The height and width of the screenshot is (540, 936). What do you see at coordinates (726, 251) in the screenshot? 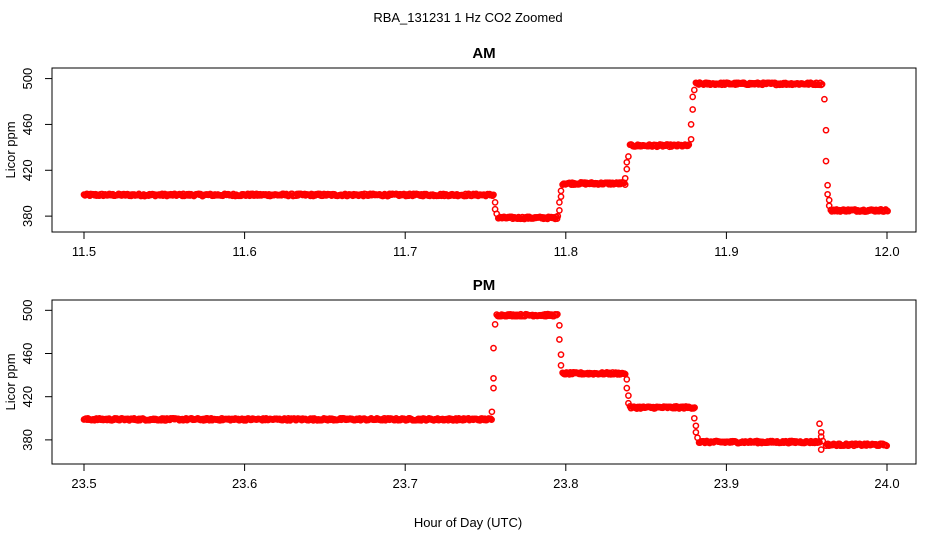
I see `x-tick-label: 11.9` at bounding box center [726, 251].